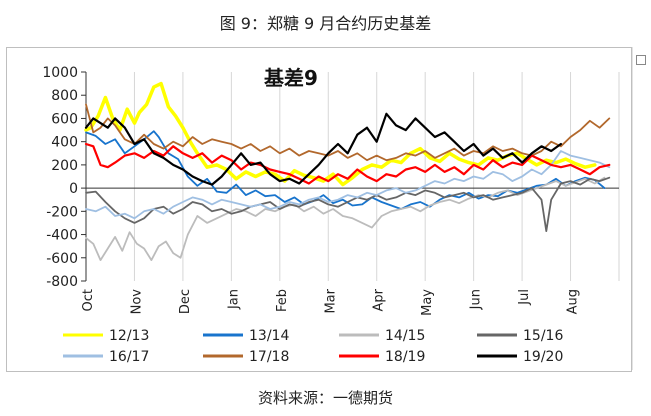 The height and width of the screenshot is (416, 651). What do you see at coordinates (88, 300) in the screenshot?
I see `x-tick-label: Oct` at bounding box center [88, 300].